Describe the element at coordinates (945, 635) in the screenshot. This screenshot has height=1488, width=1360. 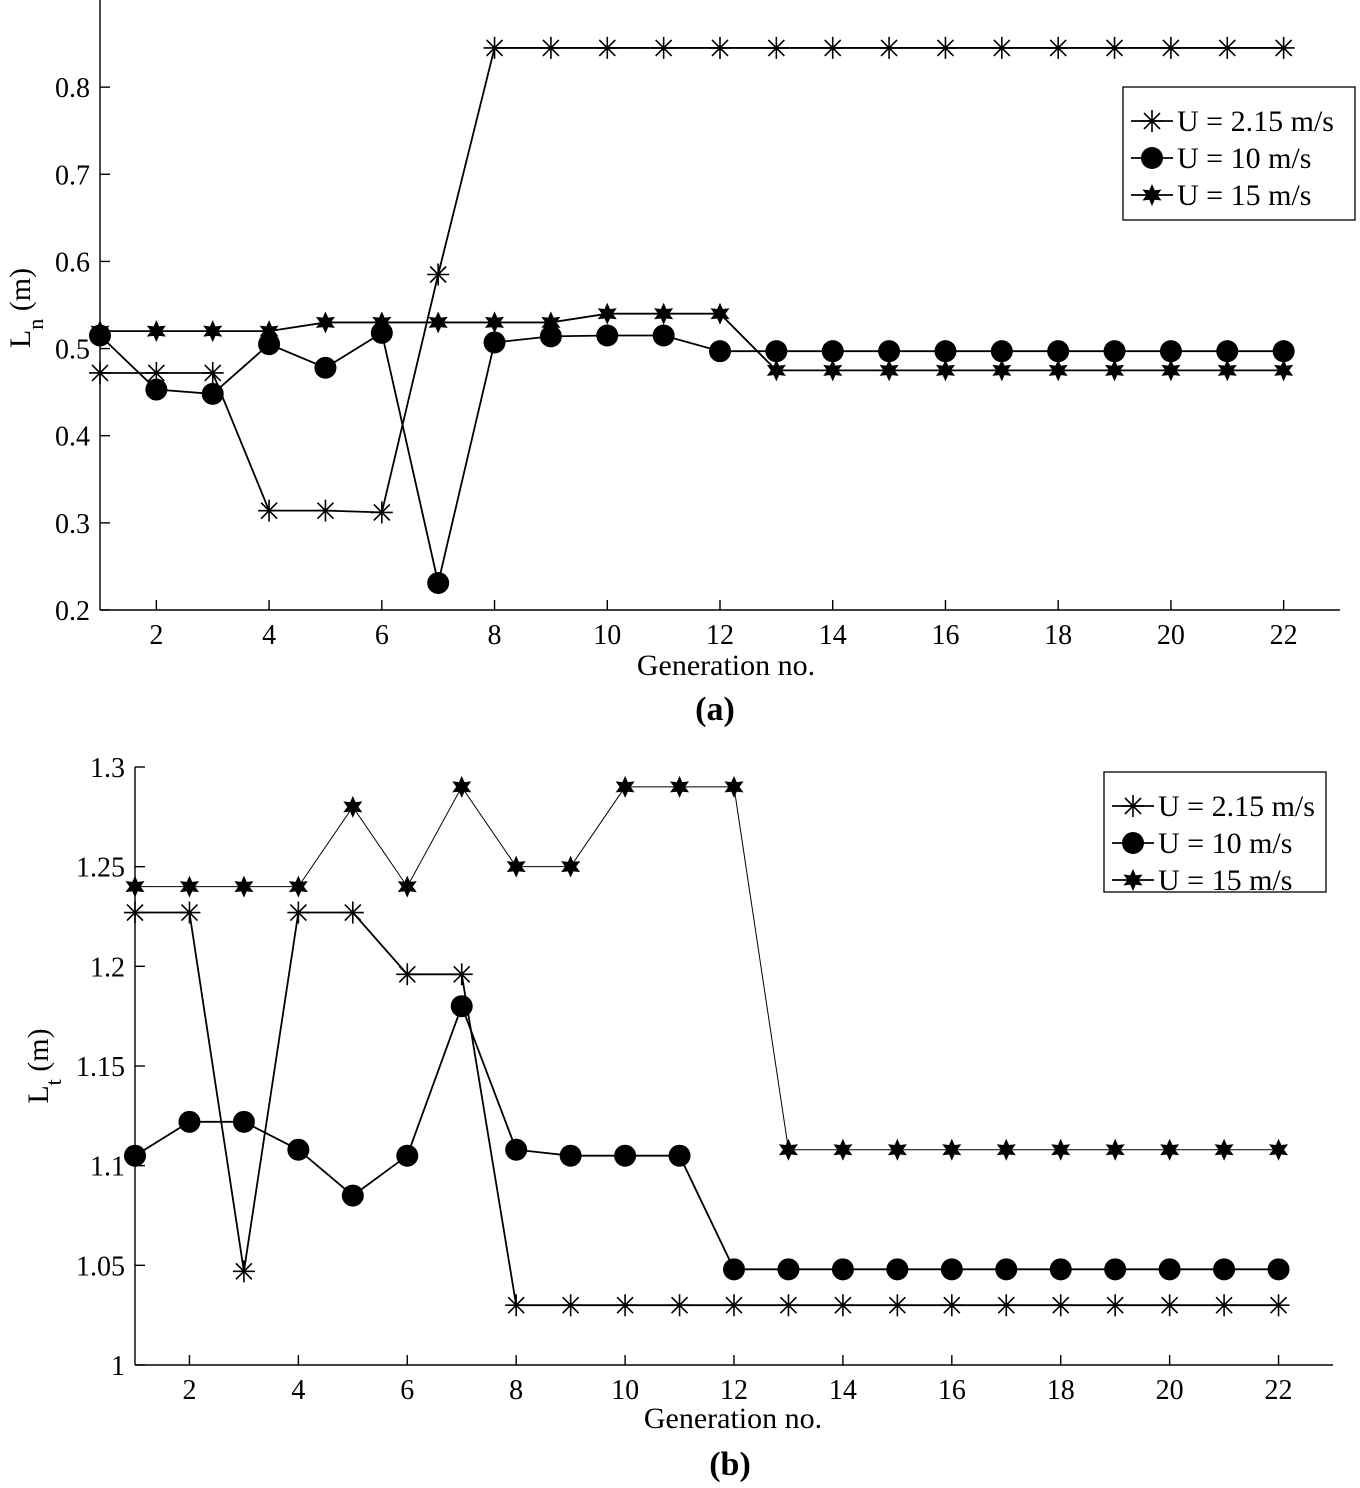
I see `x-tick-label: 16` at that location.